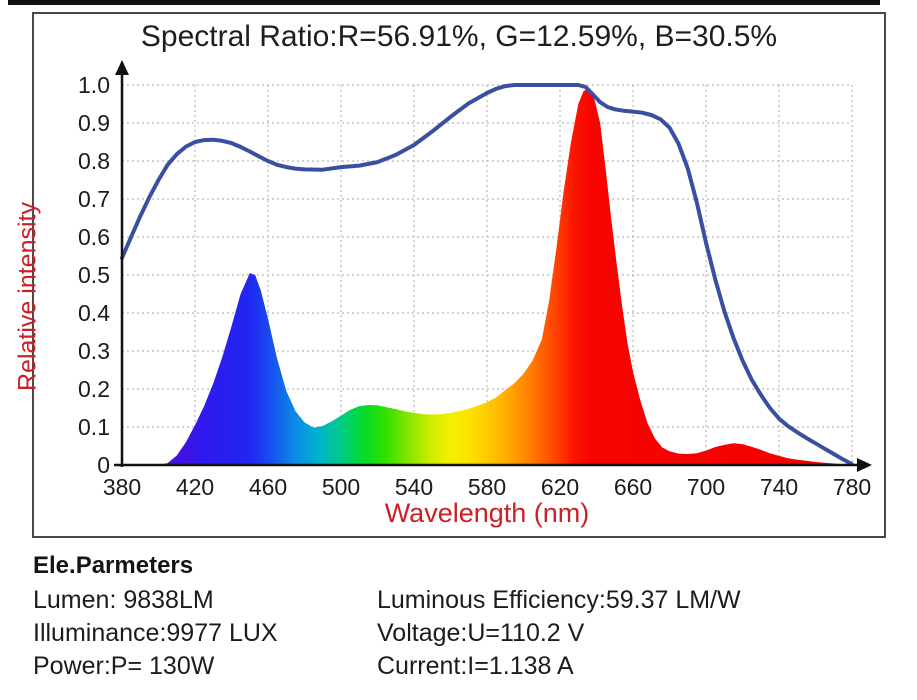  I want to click on lumen-value: Lumen: 9838LM, so click(123, 600).